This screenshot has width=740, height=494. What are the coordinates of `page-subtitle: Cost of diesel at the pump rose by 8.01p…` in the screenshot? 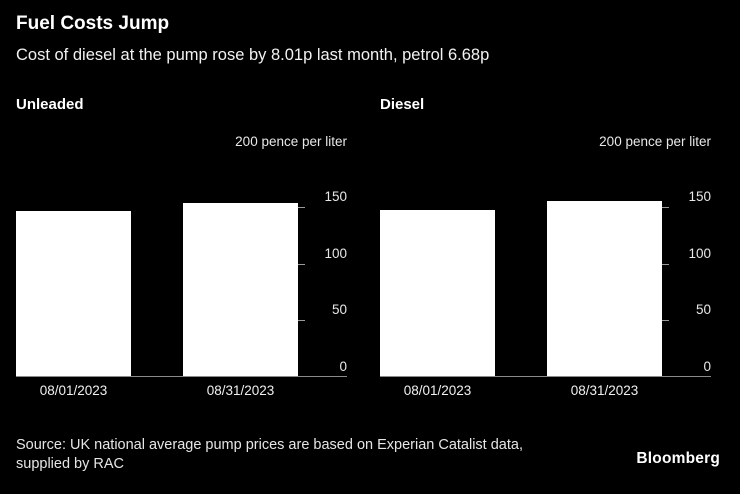 It's located at (253, 55).